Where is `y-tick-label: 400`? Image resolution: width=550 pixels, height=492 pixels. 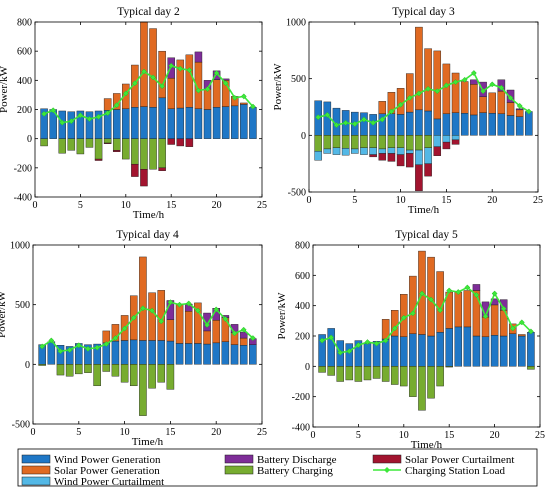 y-tick-label: 400 is located at coordinates (302, 306).